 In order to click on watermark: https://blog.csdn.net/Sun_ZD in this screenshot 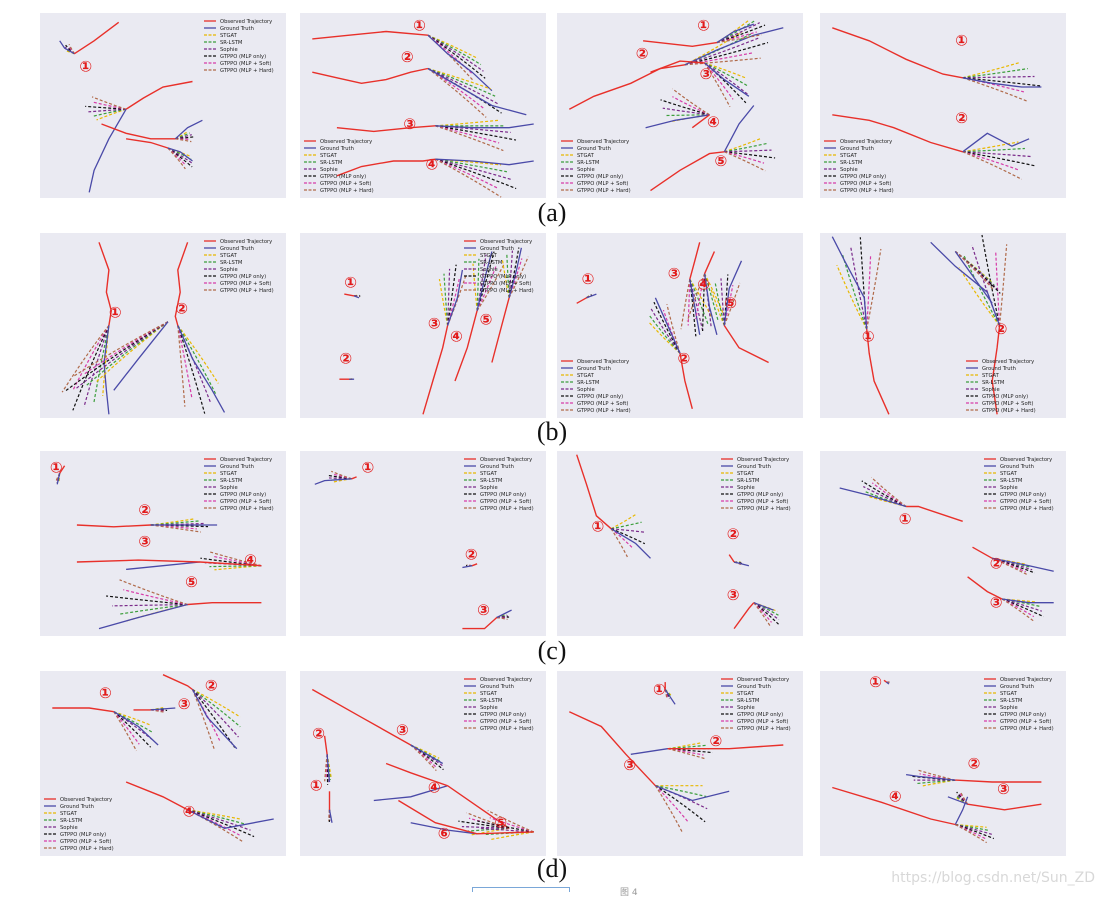, I will do `click(993, 878)`.